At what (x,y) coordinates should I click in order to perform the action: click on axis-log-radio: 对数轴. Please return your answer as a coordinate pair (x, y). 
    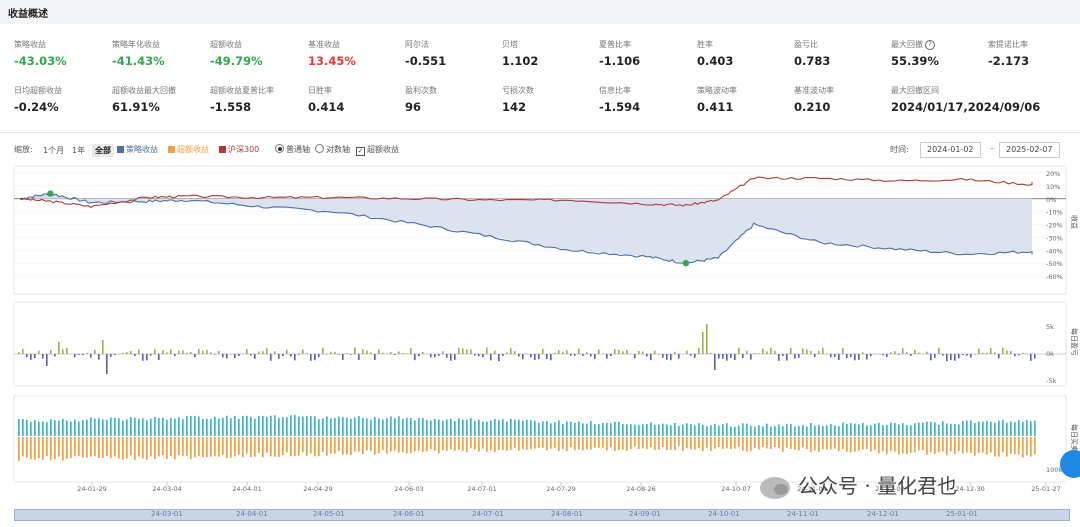
    Looking at the image, I should click on (332, 149).